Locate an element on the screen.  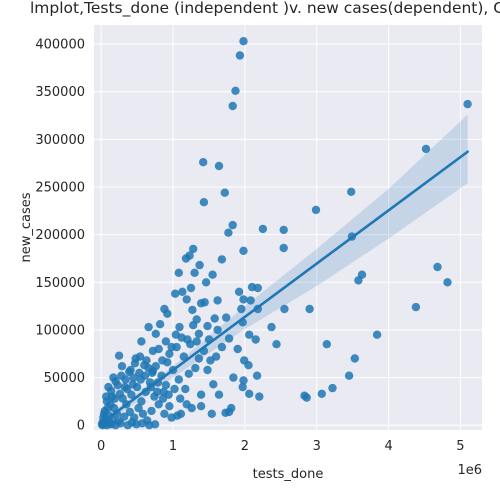
y-tick-label: 200000 is located at coordinates (60, 235).